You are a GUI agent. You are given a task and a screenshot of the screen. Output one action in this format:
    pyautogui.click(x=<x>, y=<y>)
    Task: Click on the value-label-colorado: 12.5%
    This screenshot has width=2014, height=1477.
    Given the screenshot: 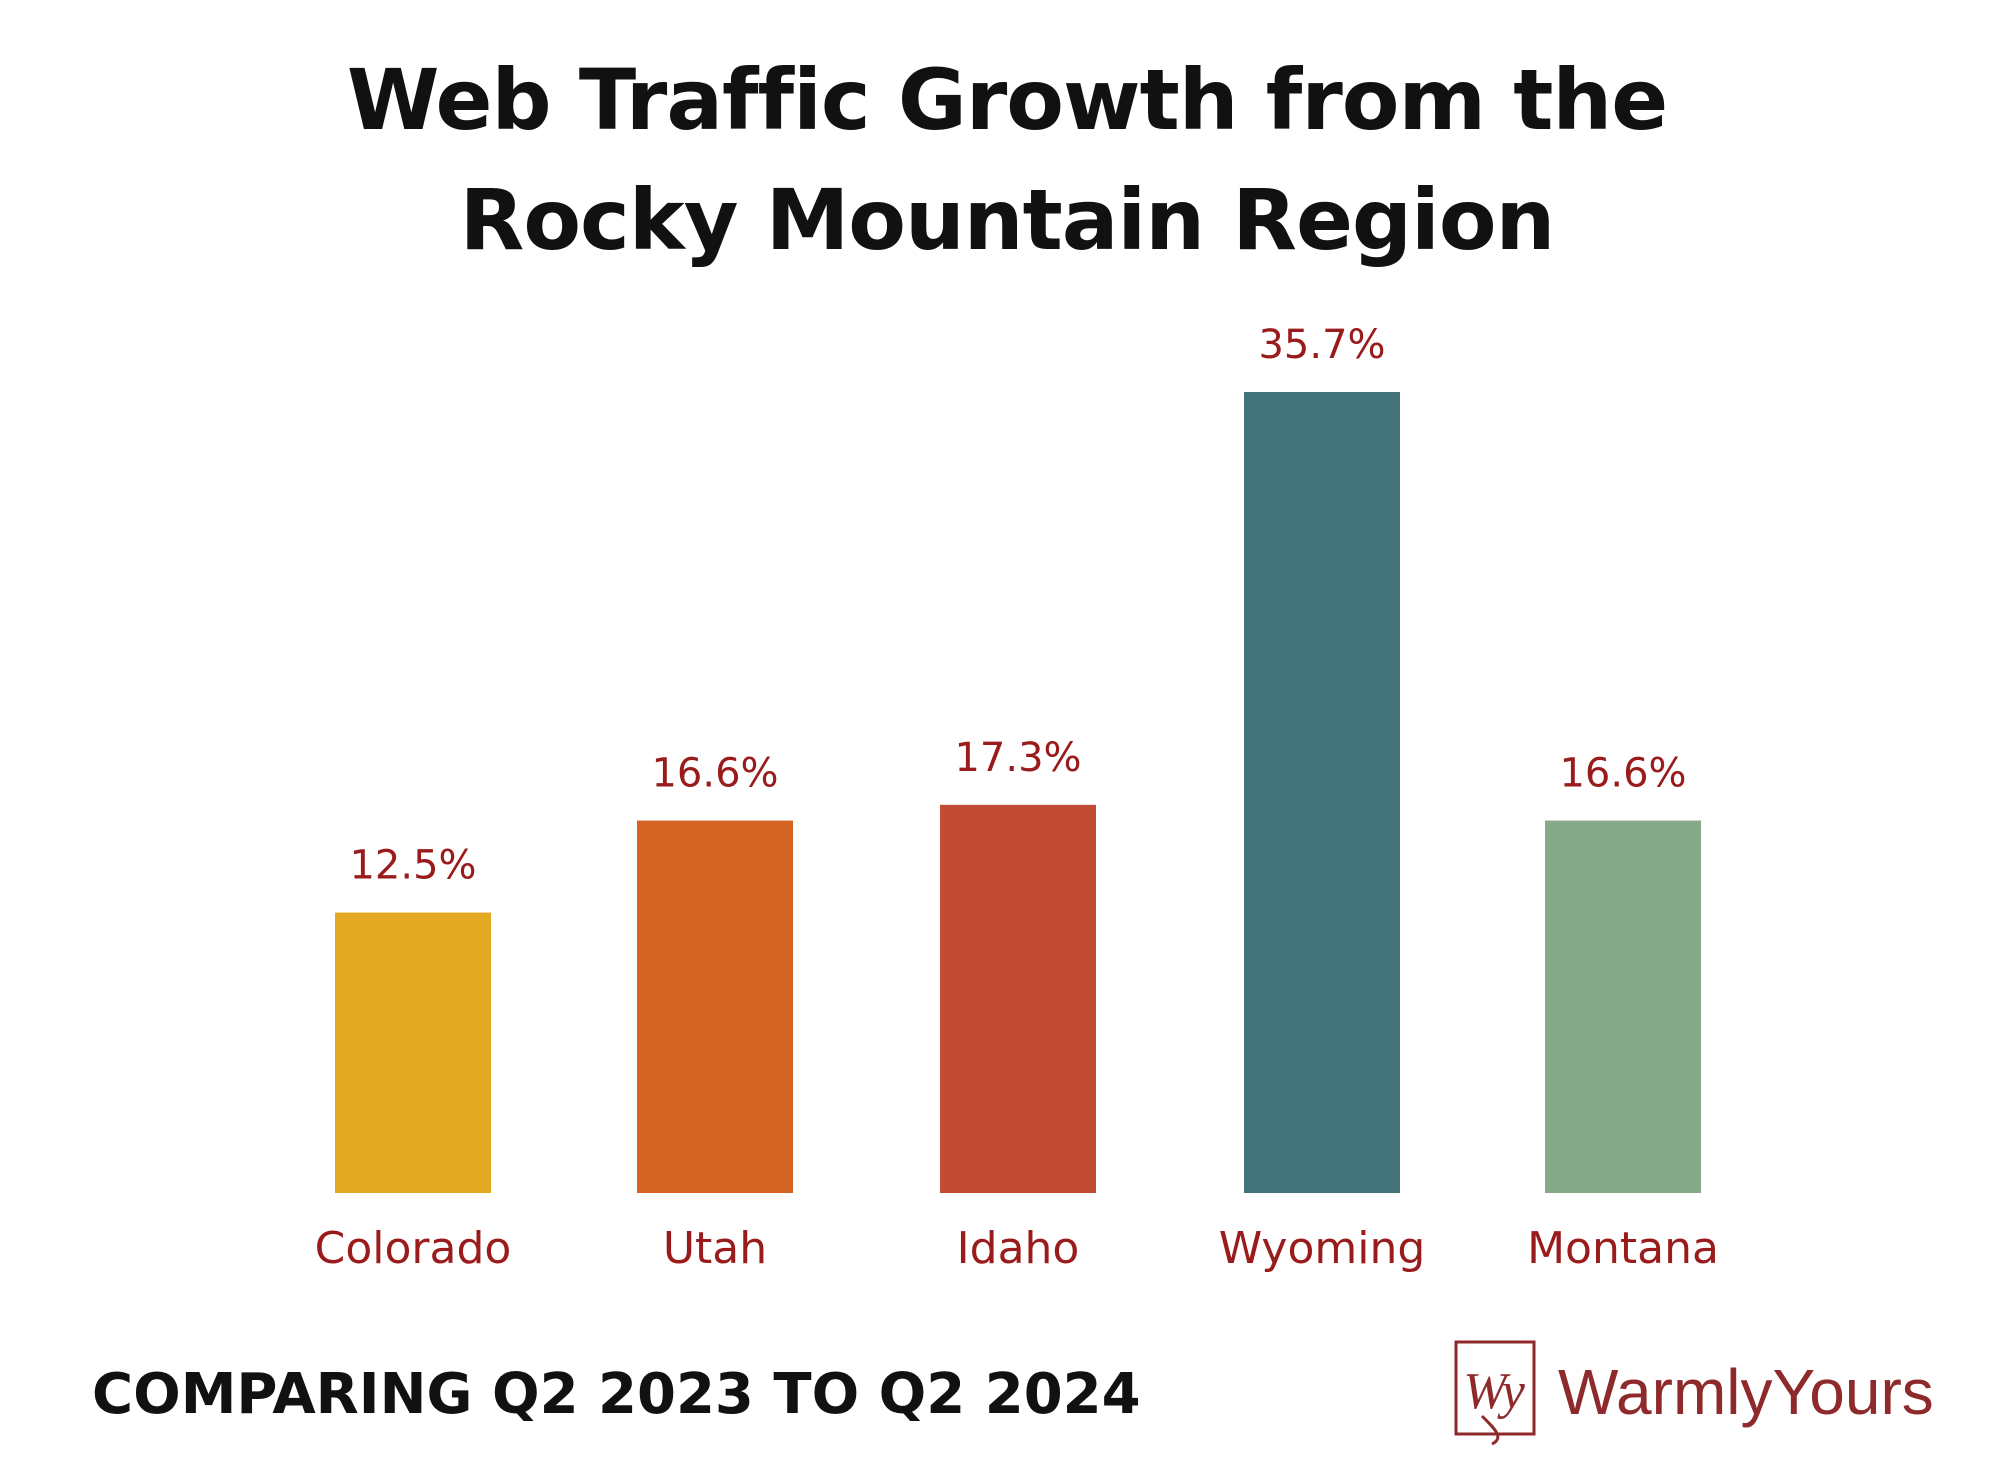 What is the action you would take?
    pyautogui.click(x=412, y=866)
    